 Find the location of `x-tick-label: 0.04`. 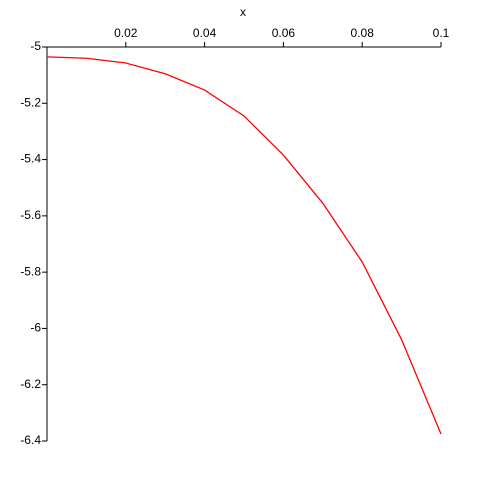

x-tick-label: 0.04 is located at coordinates (205, 33).